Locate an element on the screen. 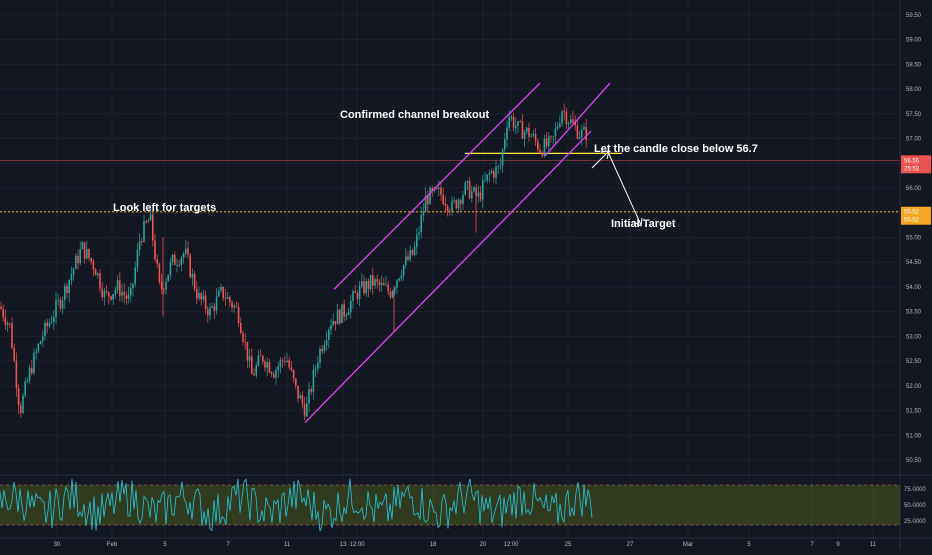  time-tick-label: 27 is located at coordinates (630, 545).